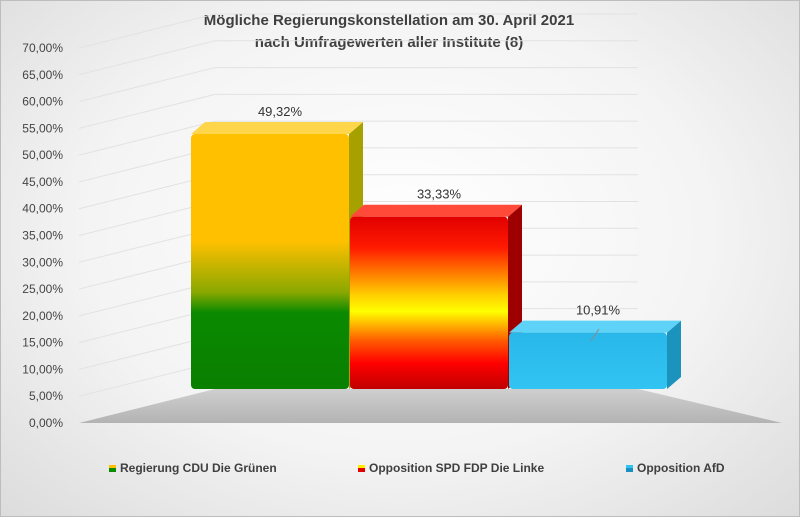 This screenshot has width=800, height=518. What do you see at coordinates (456, 468) in the screenshot?
I see `legend-label: Opposition SPD FDP Die Linke` at bounding box center [456, 468].